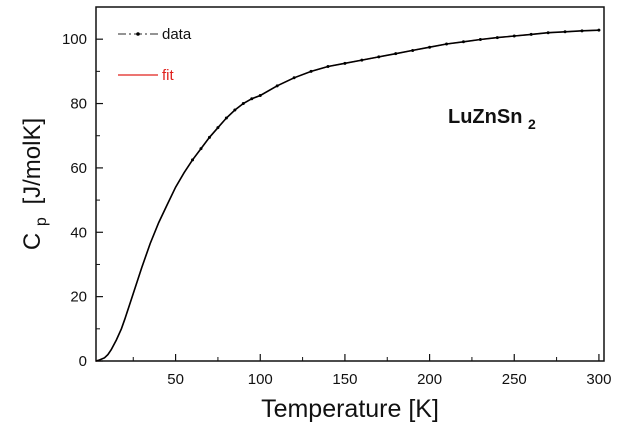  What do you see at coordinates (168, 75) in the screenshot?
I see `legend-fit-label: fit` at bounding box center [168, 75].